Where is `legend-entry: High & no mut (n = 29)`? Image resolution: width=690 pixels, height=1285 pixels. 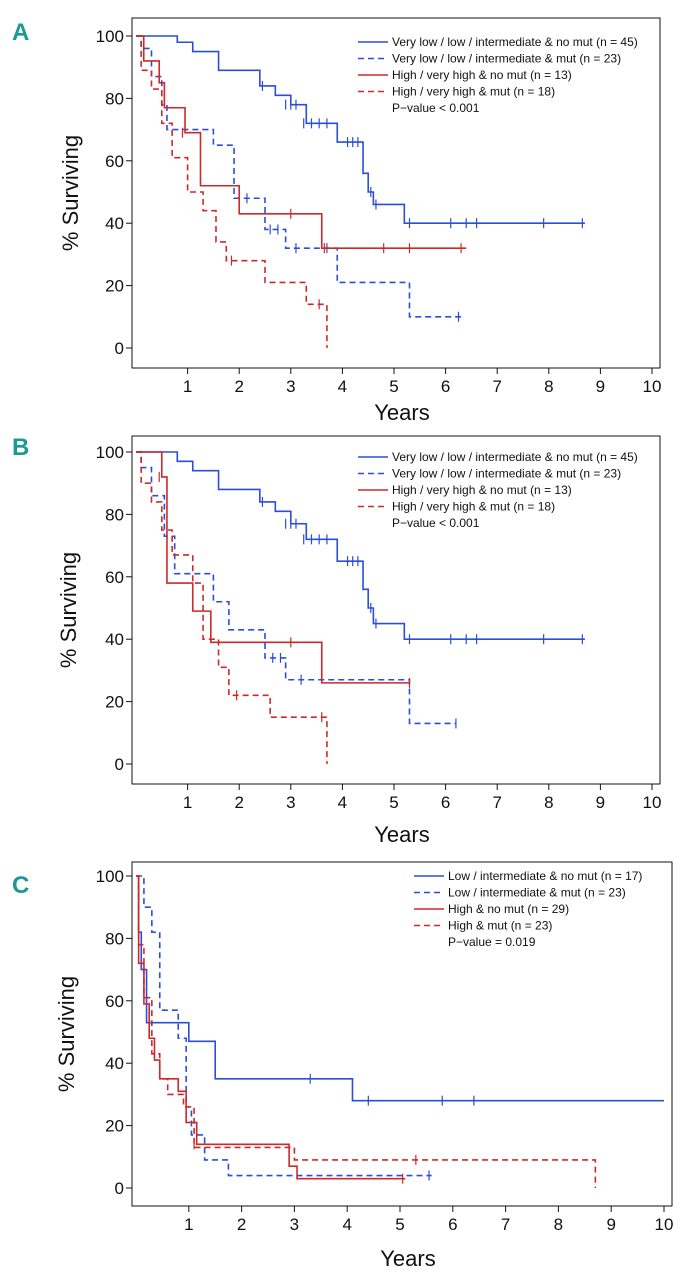 legend-entry: High & no mut (n = 29) is located at coordinates (508, 909).